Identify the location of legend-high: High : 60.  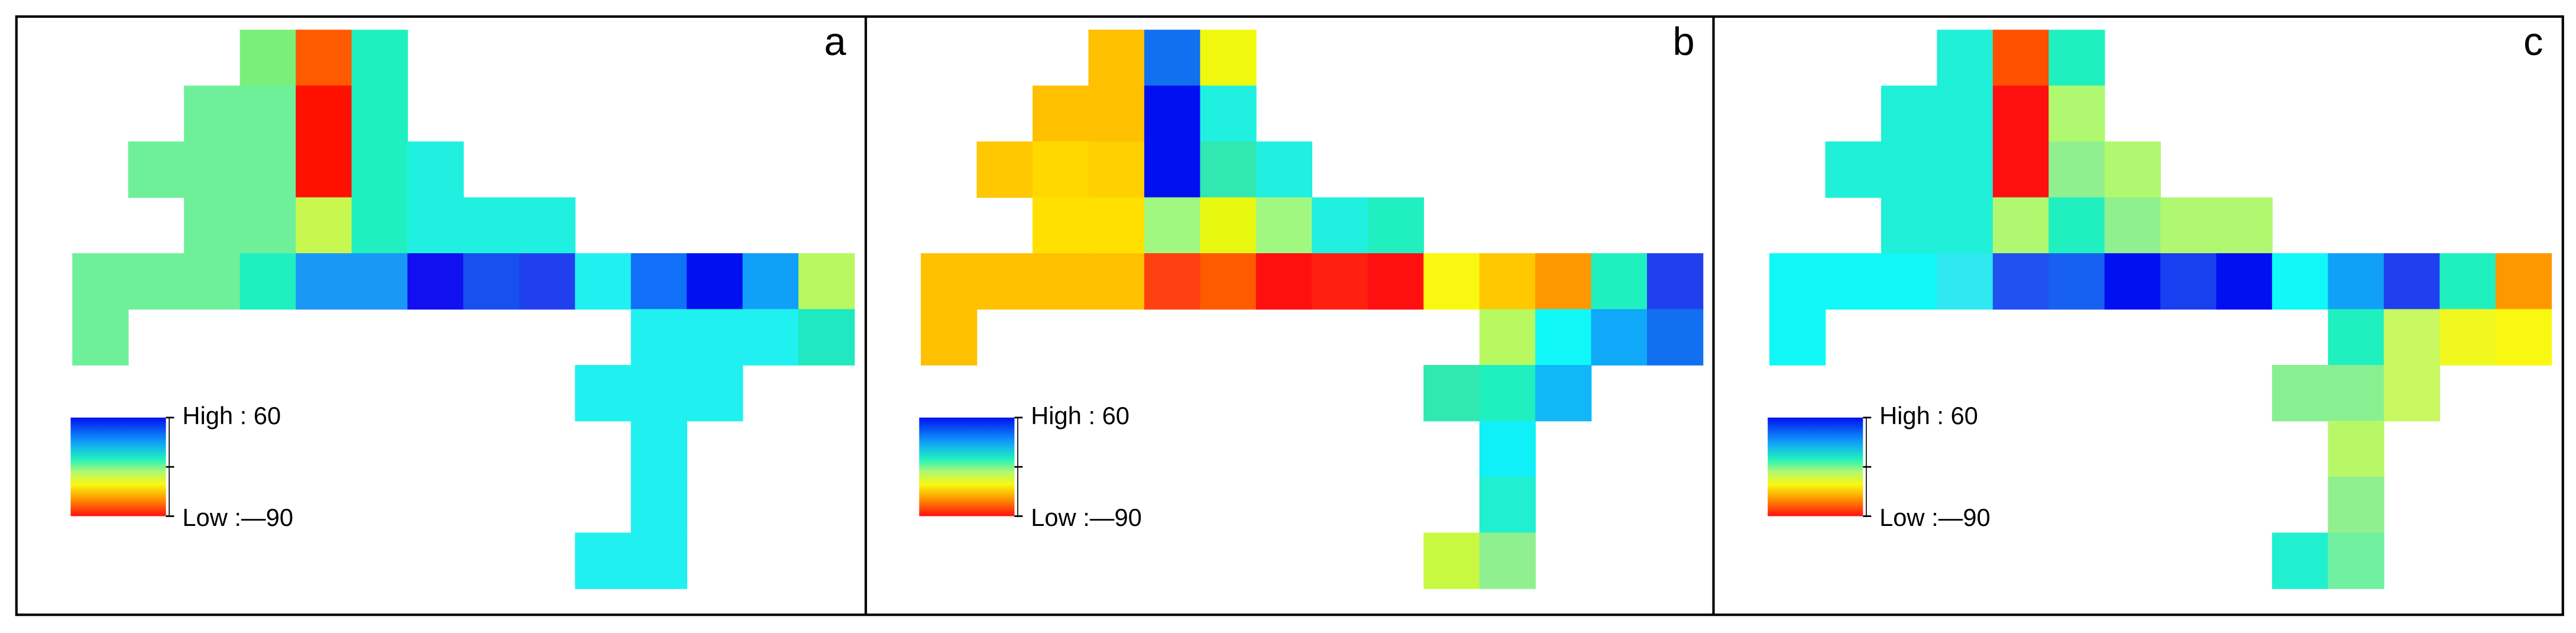
(232, 415).